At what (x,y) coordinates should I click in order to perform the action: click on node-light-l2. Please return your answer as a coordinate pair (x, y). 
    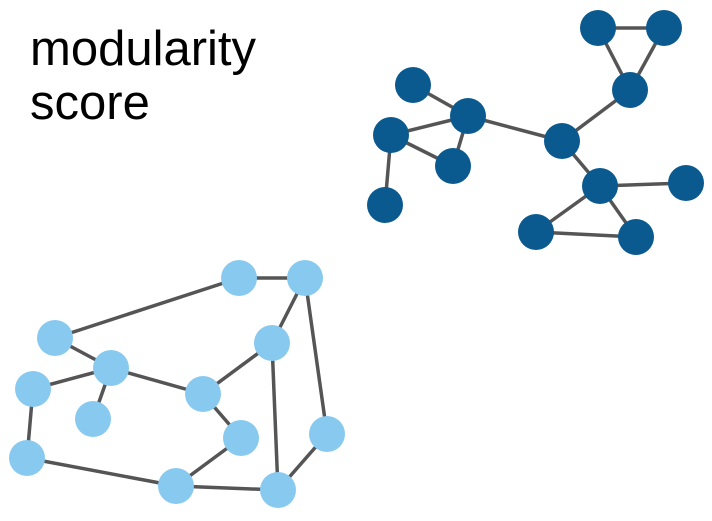
    Looking at the image, I should click on (305, 278).